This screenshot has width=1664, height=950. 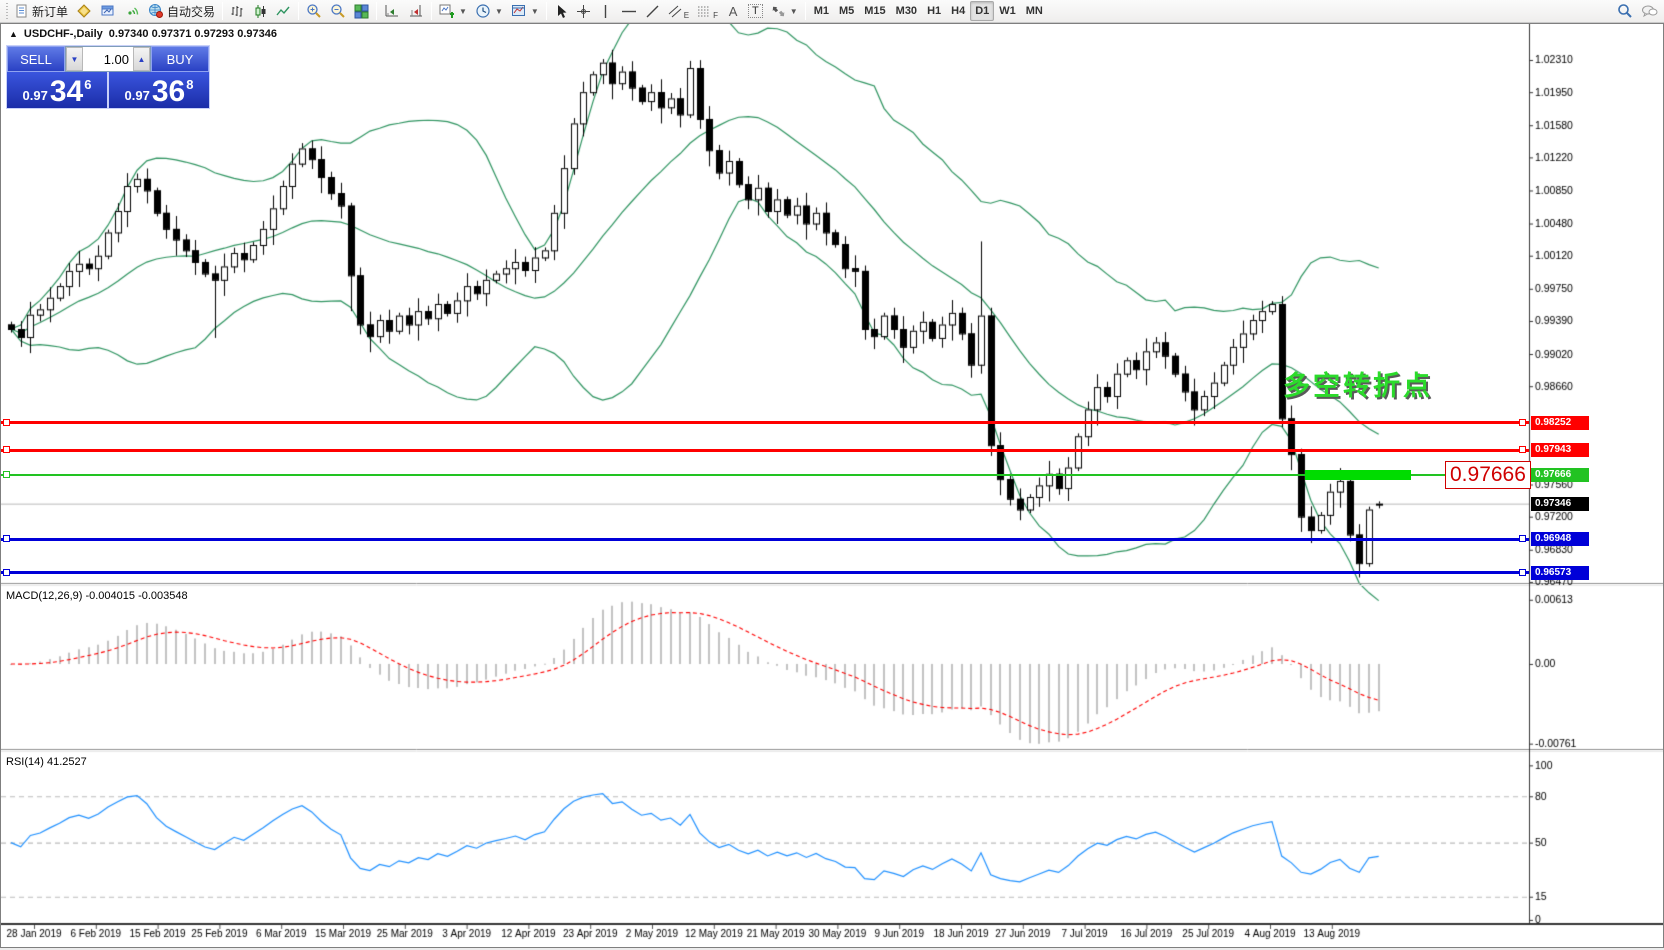 What do you see at coordinates (765, 450) in the screenshot?
I see `hline-0.97943` at bounding box center [765, 450].